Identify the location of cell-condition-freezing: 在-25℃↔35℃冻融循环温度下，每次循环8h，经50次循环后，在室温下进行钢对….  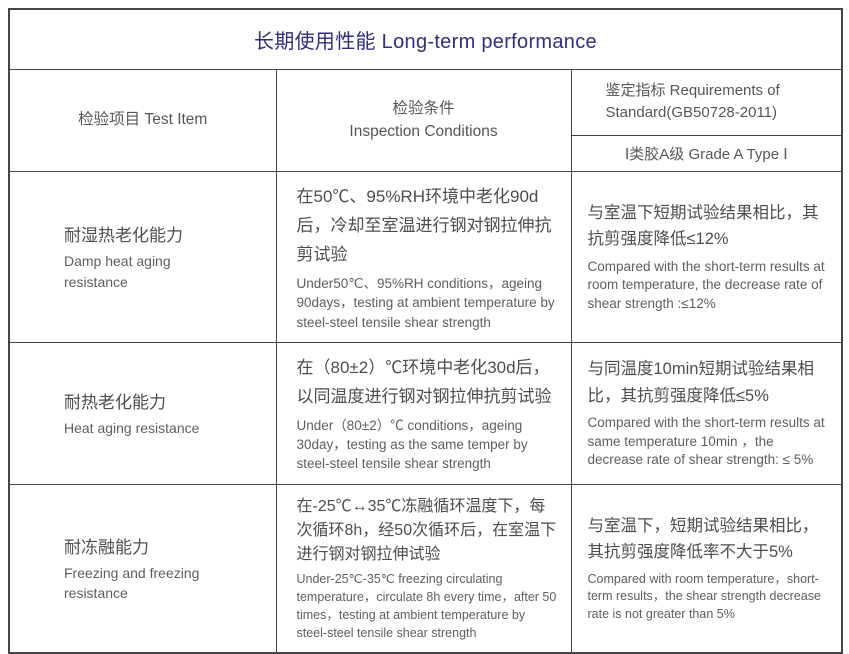
(423, 568).